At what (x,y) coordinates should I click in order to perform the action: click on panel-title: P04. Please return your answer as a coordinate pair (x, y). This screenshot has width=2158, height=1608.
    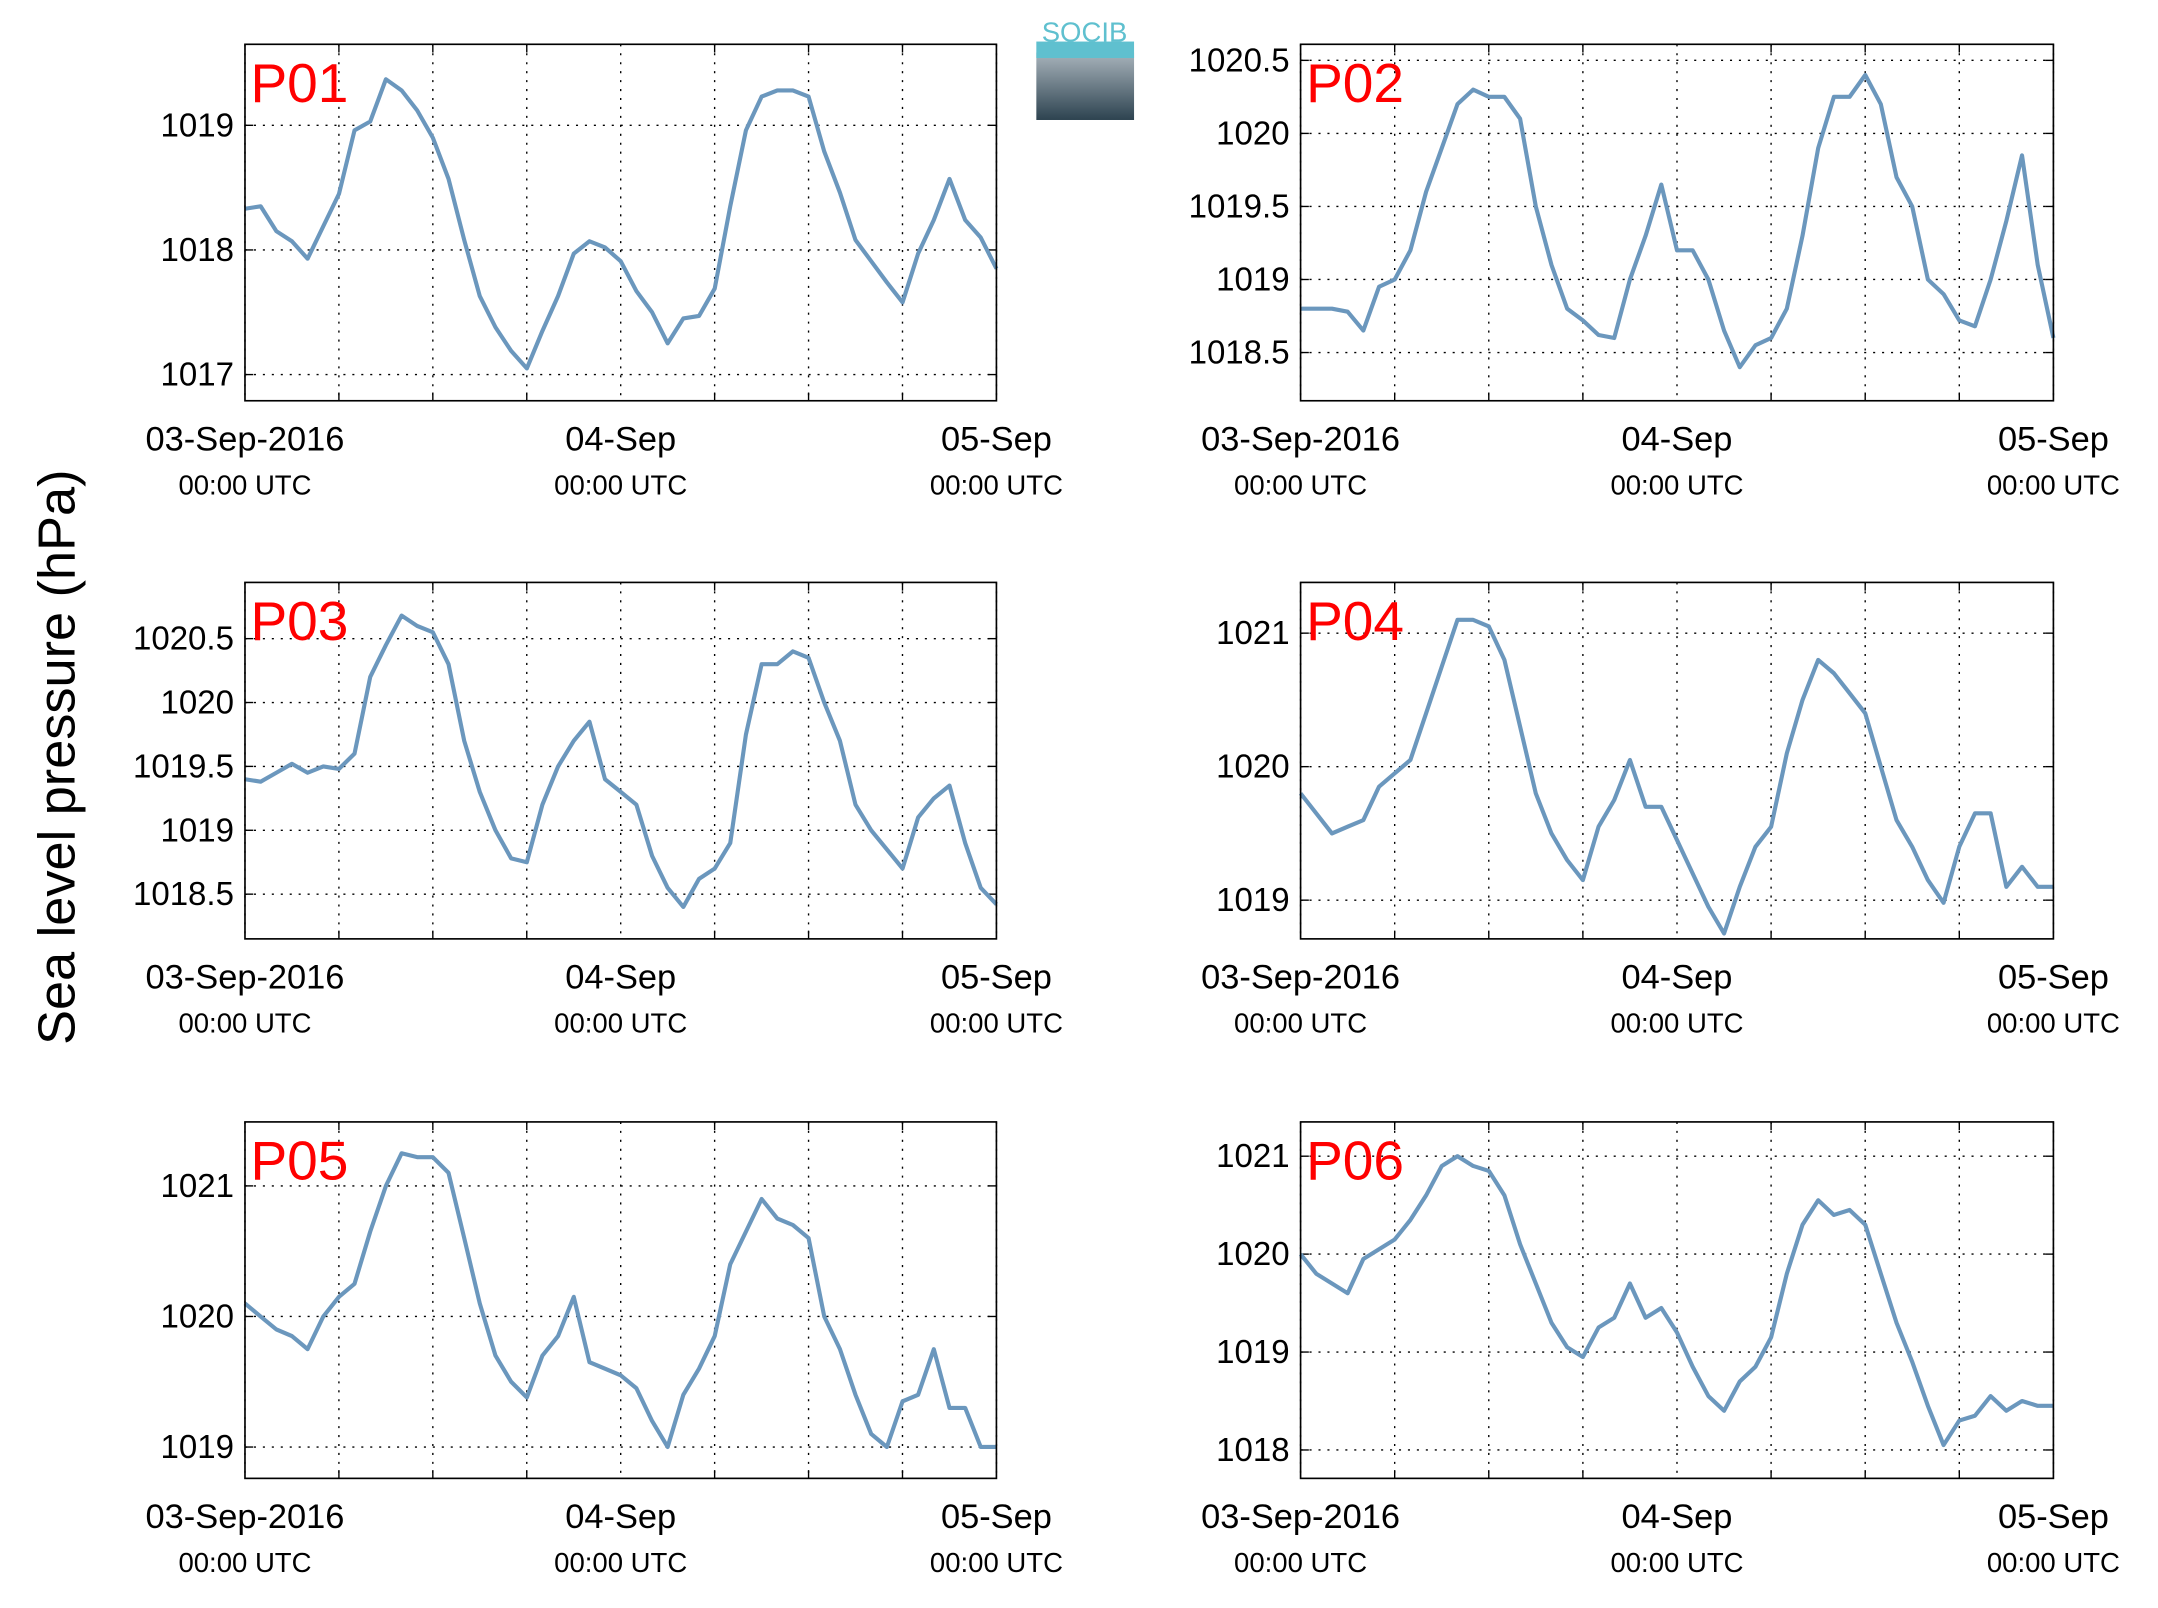
    Looking at the image, I should click on (1355, 621).